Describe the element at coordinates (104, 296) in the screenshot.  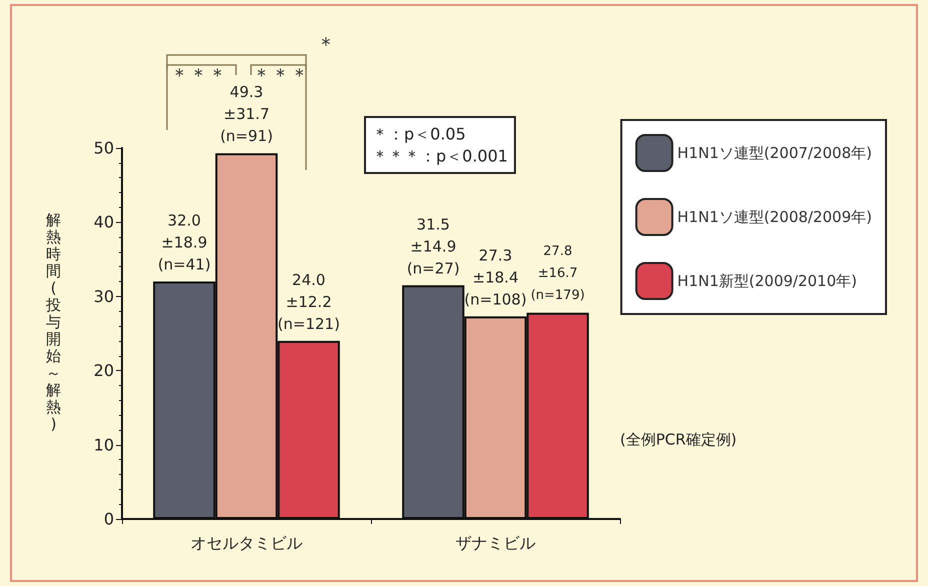
I see `y-tick-label: 30` at that location.